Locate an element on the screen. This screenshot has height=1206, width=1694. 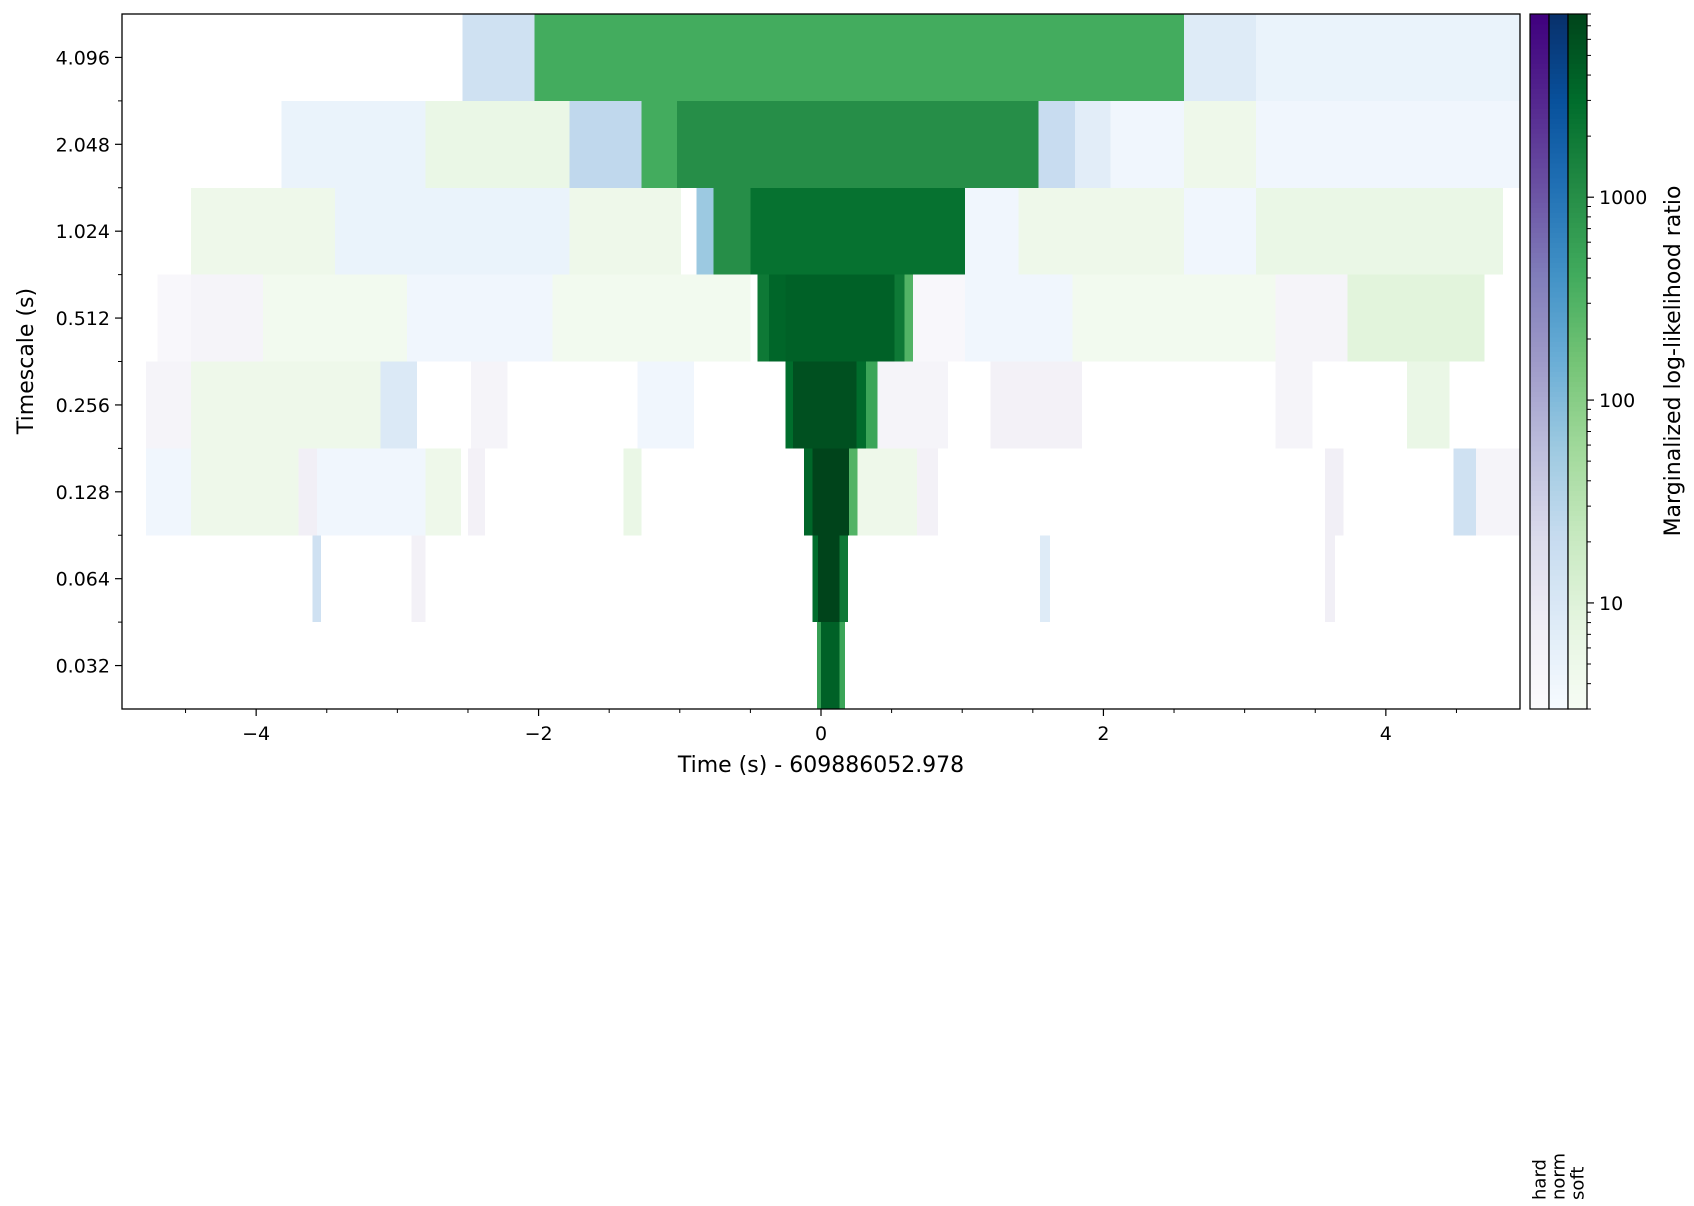
x-axis-label: Time (s) - 609886052.978 is located at coordinates (820, 765).